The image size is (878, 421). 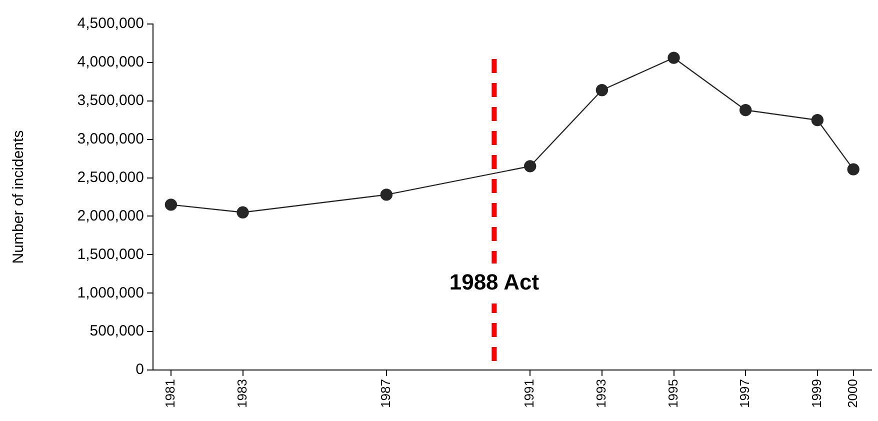 I want to click on x-tick-label: 1981, so click(x=170, y=393).